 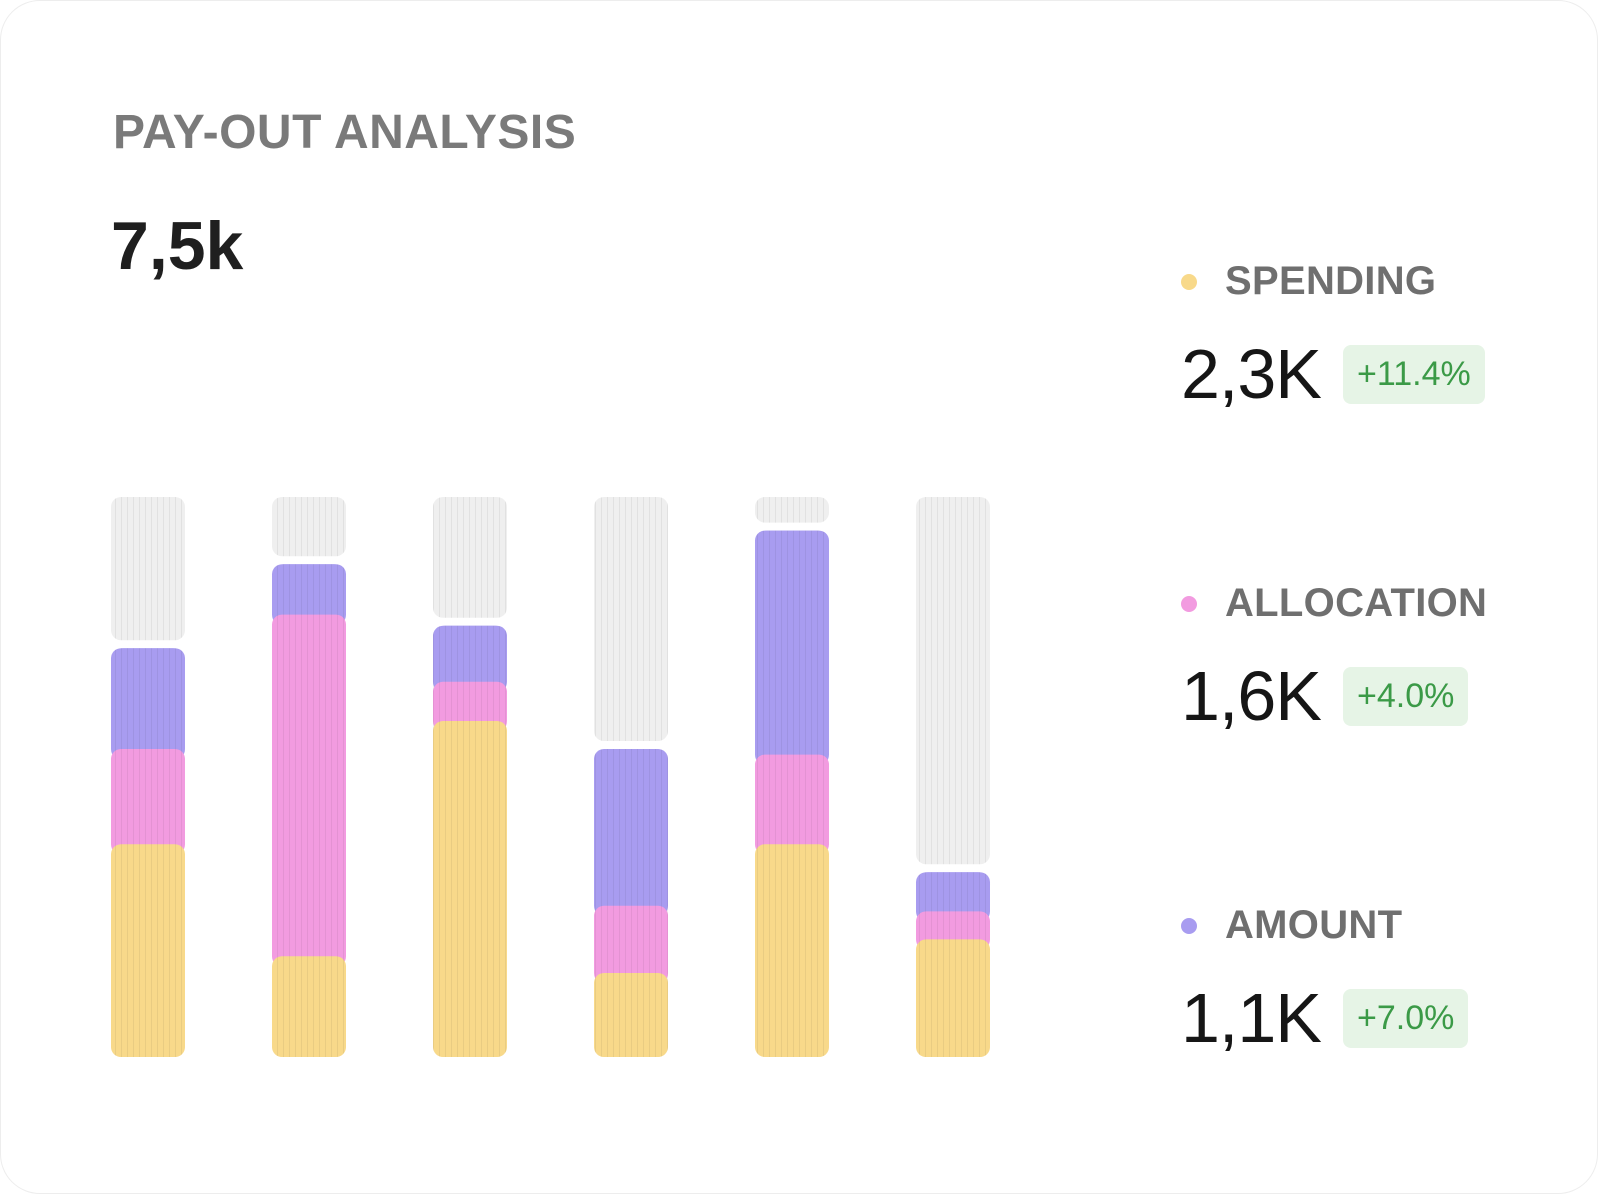 What do you see at coordinates (1251, 1018) in the screenshot?
I see `legend-value: 1,1K` at bounding box center [1251, 1018].